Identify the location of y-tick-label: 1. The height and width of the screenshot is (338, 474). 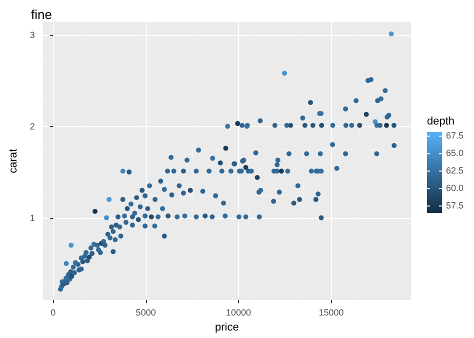
(32, 217).